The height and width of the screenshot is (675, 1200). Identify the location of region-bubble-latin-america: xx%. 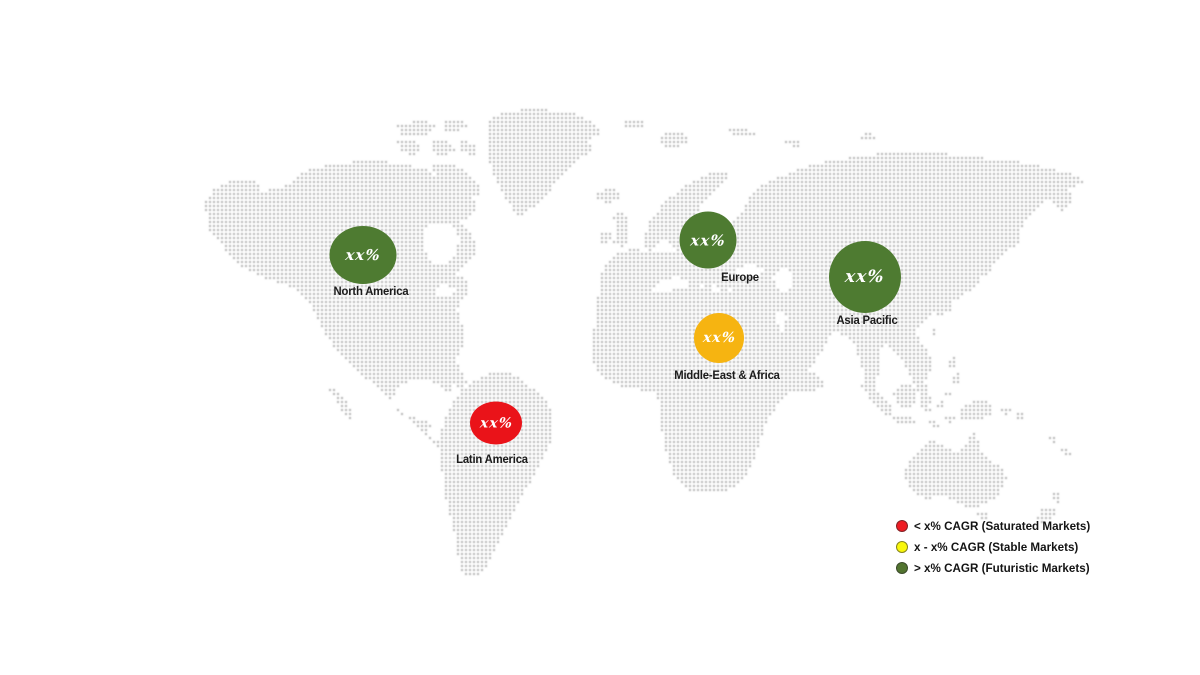
(496, 423).